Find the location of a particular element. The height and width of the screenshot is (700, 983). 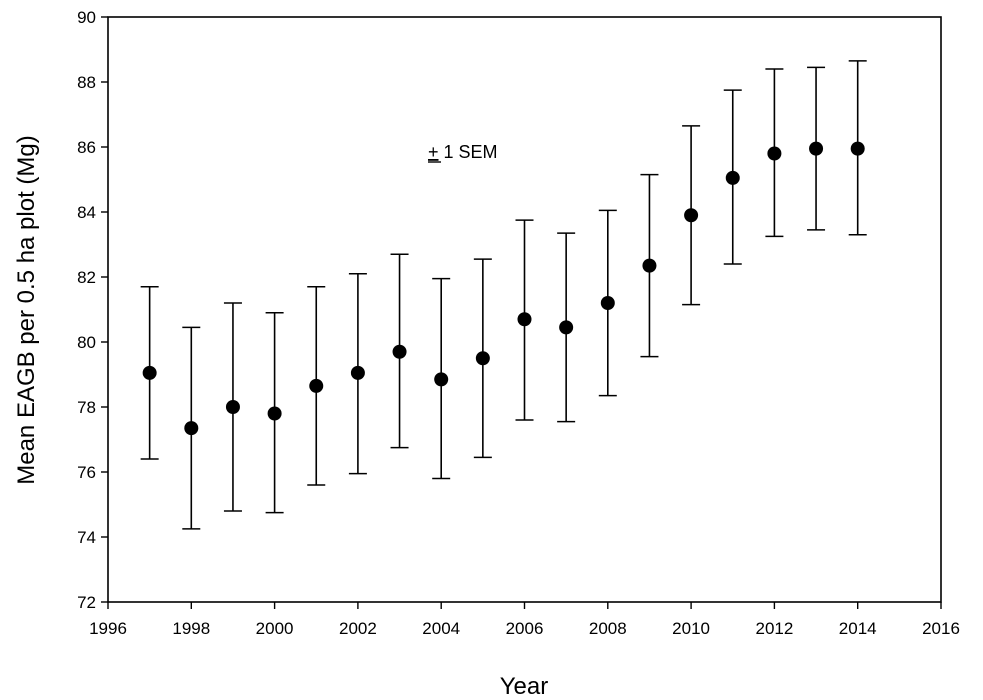

y-axis: 72 74 76 78 80 82 84 86 88 90 is located at coordinates (92, 310).